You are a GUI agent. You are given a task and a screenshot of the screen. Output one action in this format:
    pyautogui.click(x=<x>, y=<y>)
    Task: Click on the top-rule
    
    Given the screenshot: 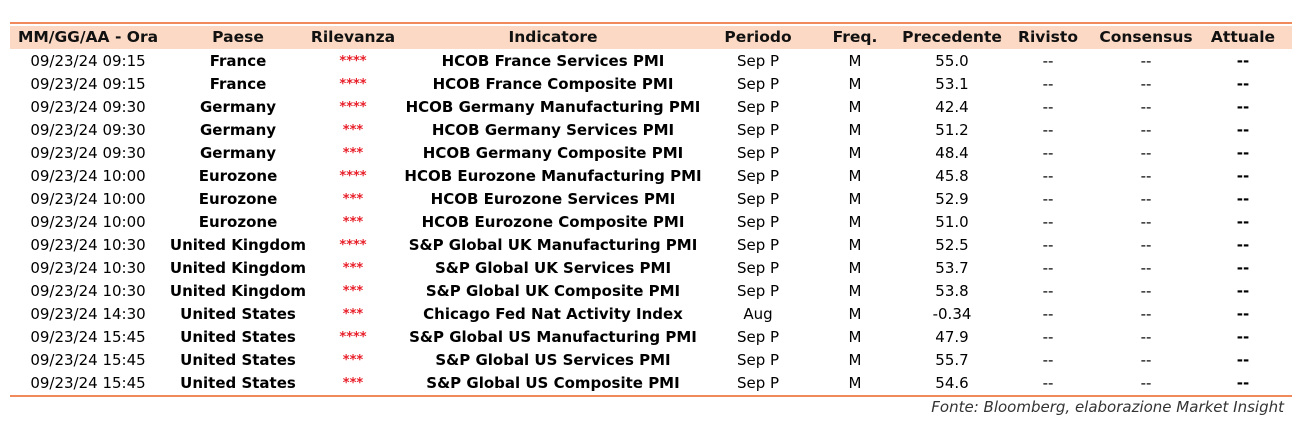 What is the action you would take?
    pyautogui.click(x=651, y=23)
    